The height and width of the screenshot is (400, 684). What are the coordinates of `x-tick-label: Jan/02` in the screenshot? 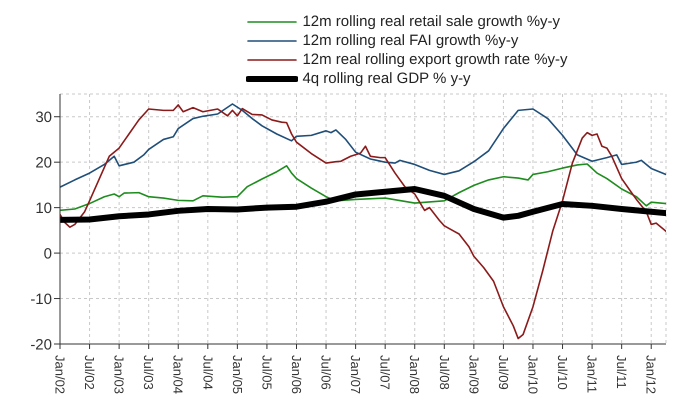 It's located at (60, 374).